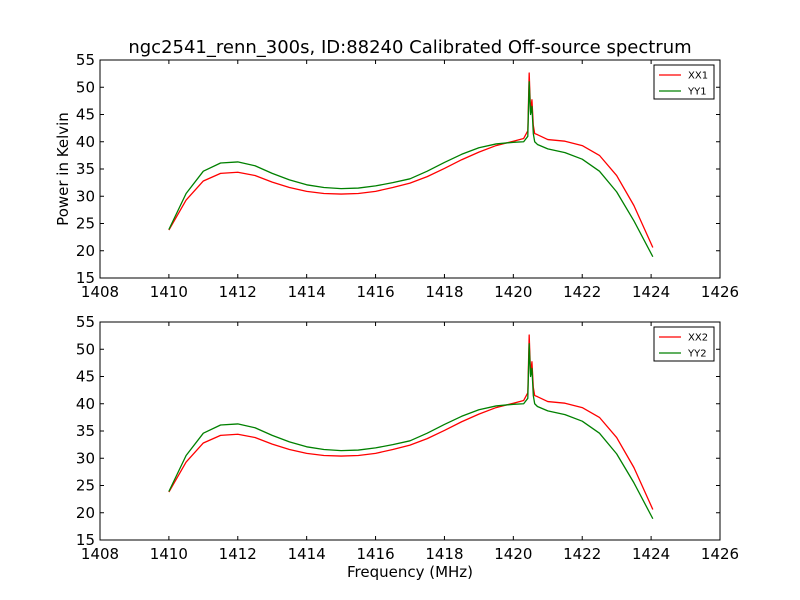  I want to click on legend-label-xx2: XX2, so click(698, 338).